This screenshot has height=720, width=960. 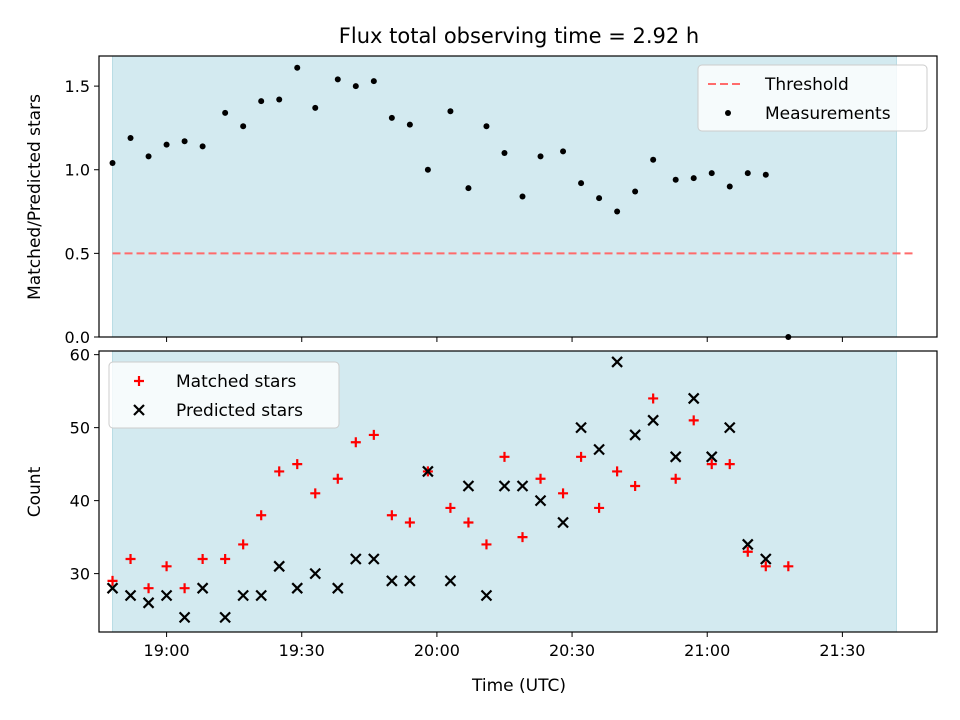 What do you see at coordinates (236, 382) in the screenshot?
I see `legend-label: Matched stars` at bounding box center [236, 382].